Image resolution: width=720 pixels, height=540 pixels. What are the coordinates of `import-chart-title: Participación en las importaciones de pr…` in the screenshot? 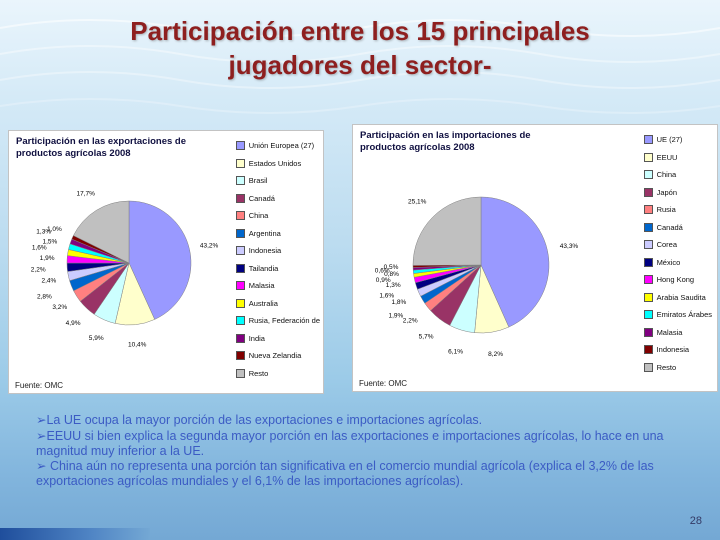 It's located at (445, 141).